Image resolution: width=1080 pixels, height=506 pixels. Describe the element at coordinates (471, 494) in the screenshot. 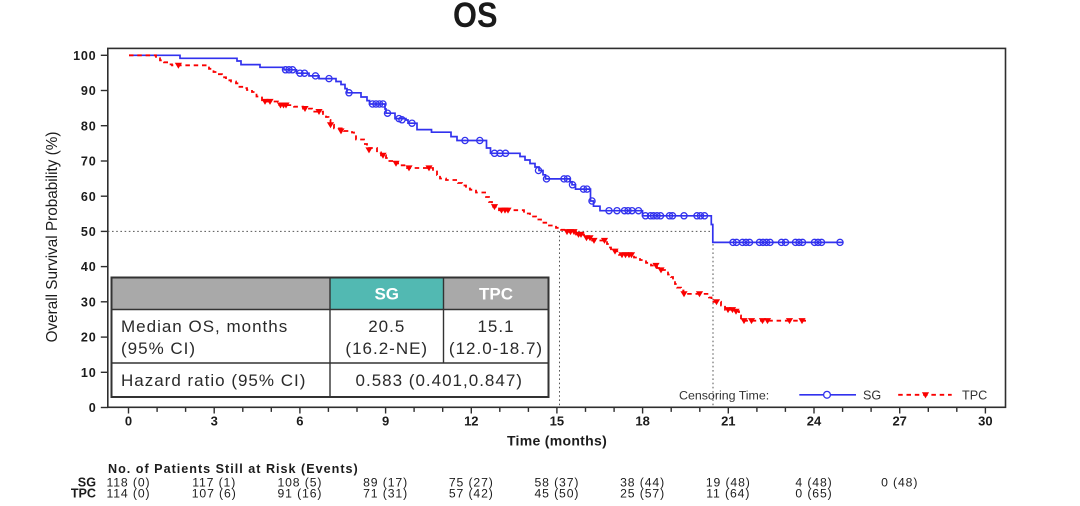

I see `svg-text: 57 (42)` at that location.